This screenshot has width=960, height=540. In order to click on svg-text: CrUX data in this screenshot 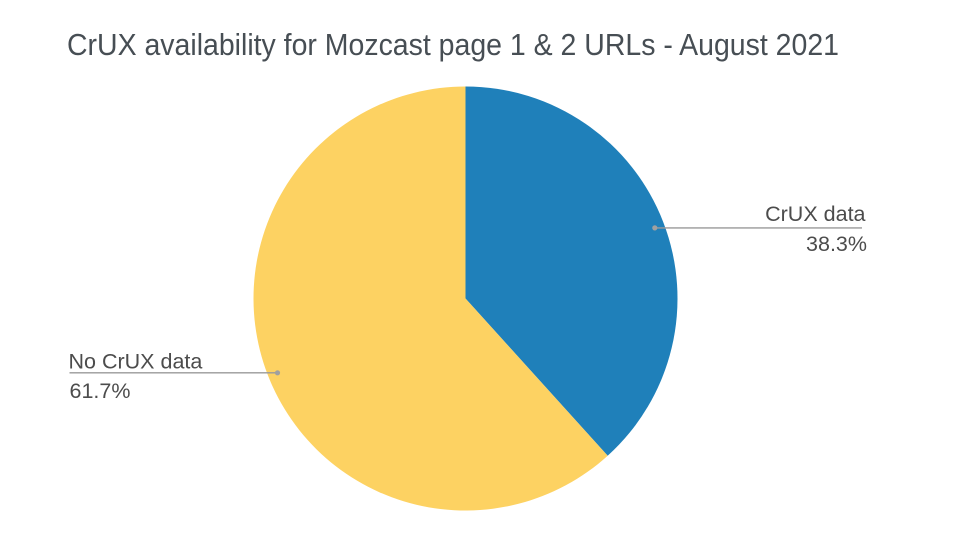, I will do `click(815, 214)`.